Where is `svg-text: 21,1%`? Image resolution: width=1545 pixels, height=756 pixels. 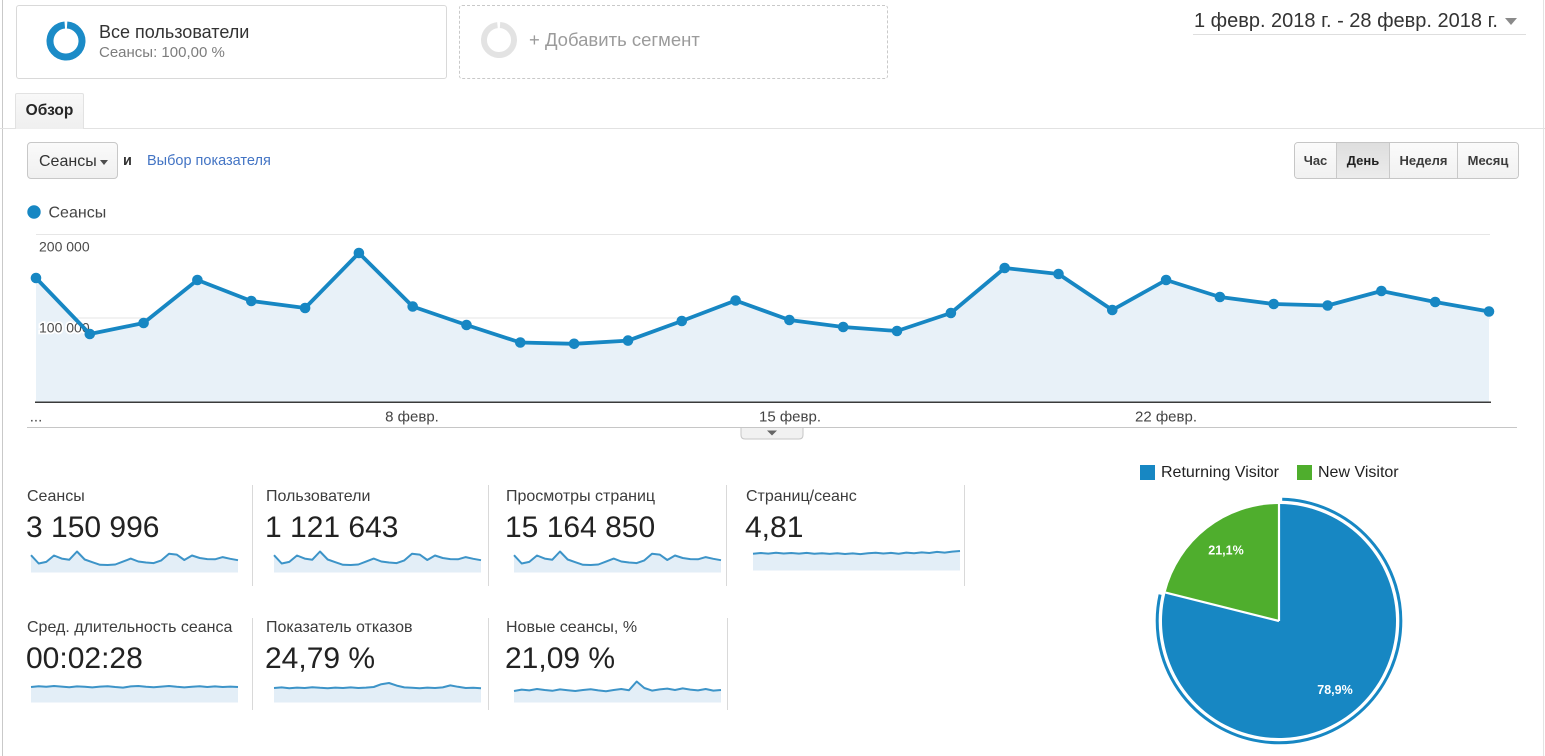 svg-text: 21,1% is located at coordinates (1225, 551).